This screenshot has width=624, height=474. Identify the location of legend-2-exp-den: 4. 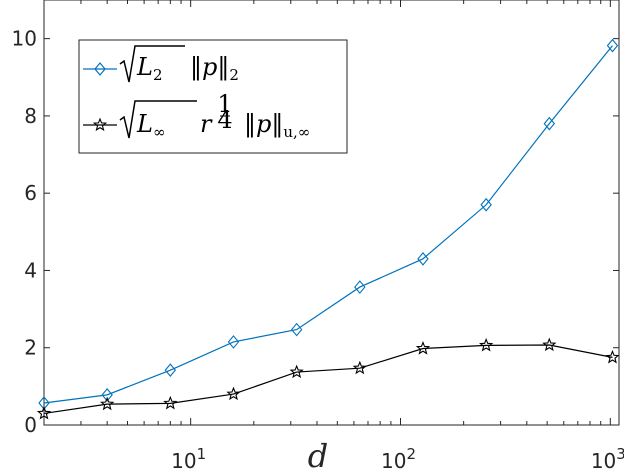
(224, 120).